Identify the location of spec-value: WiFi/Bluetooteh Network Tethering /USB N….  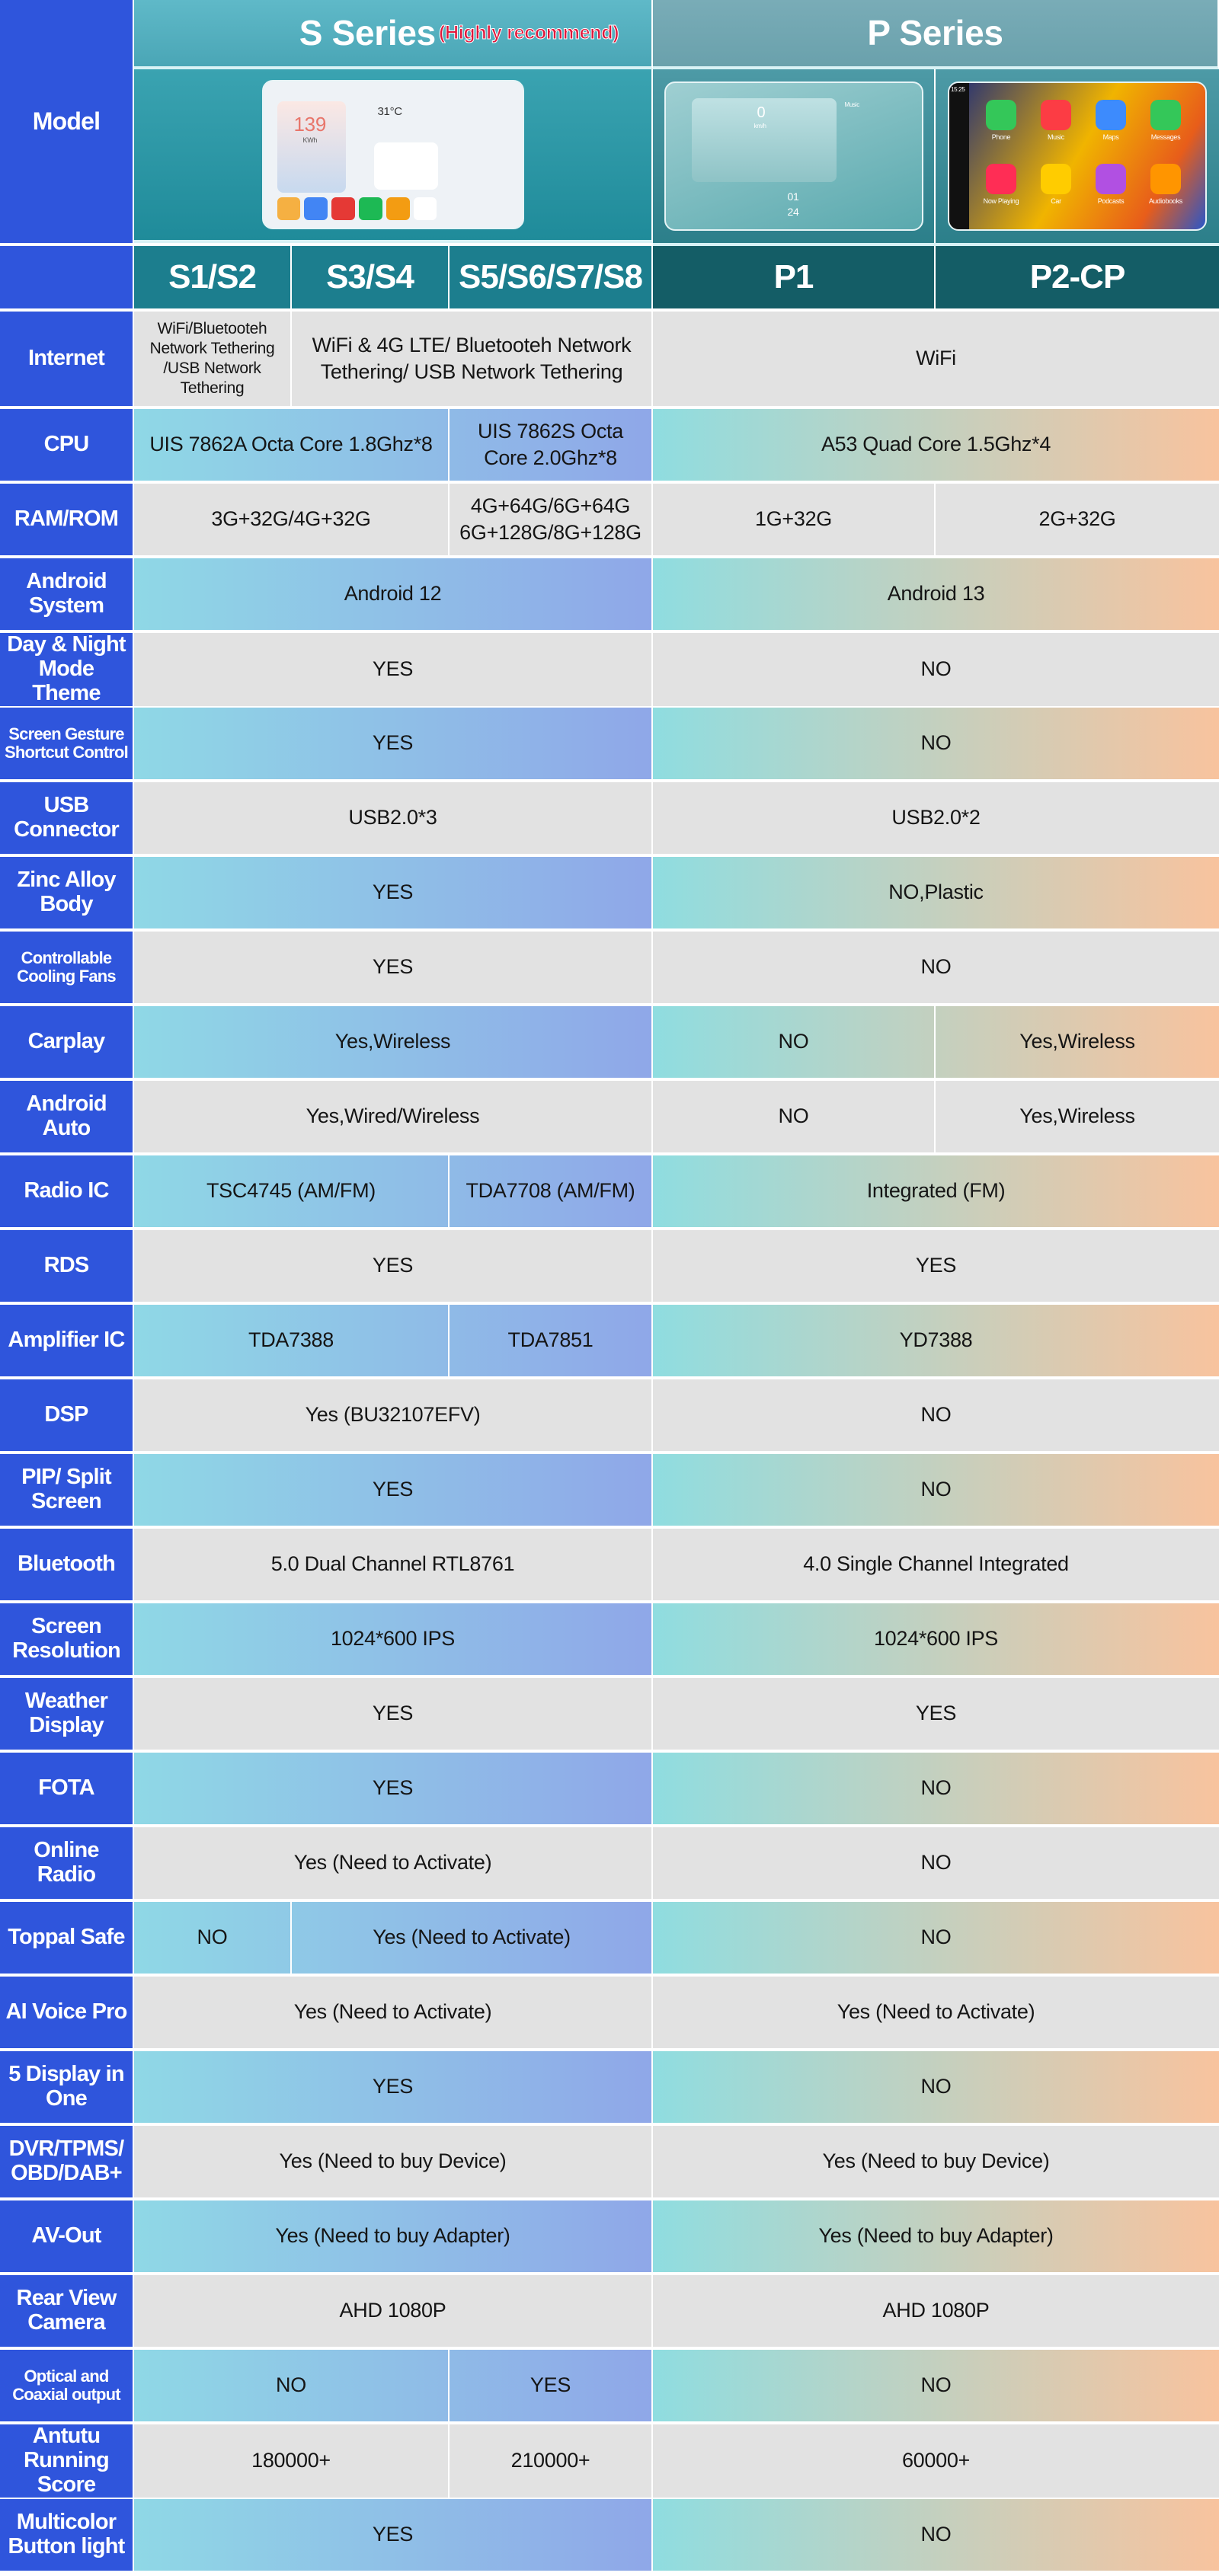
(213, 359).